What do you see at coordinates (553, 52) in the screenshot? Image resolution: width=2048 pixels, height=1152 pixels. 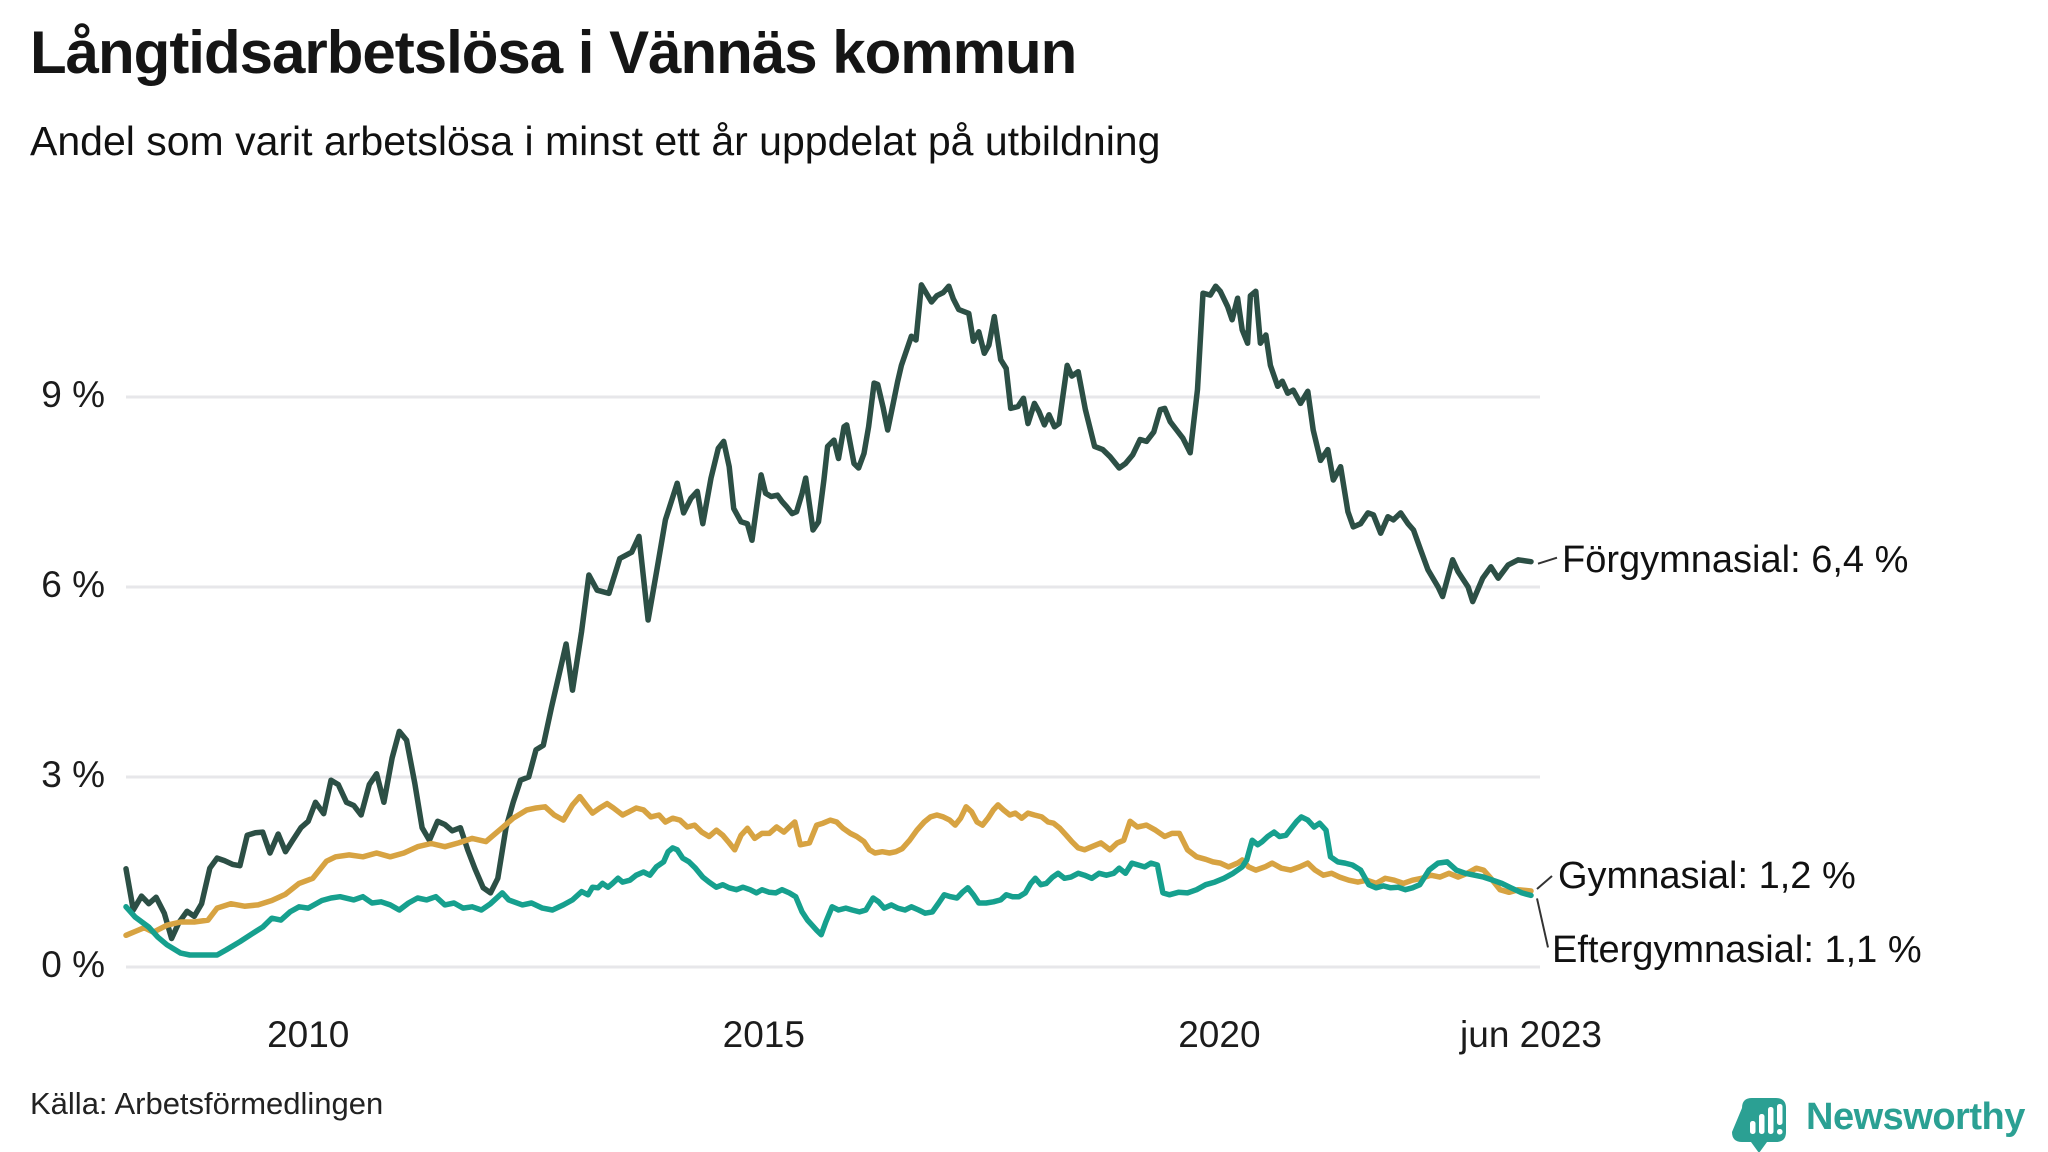 I see `chart-title: Långtidsarbetslösa i Vännäs kommun` at bounding box center [553, 52].